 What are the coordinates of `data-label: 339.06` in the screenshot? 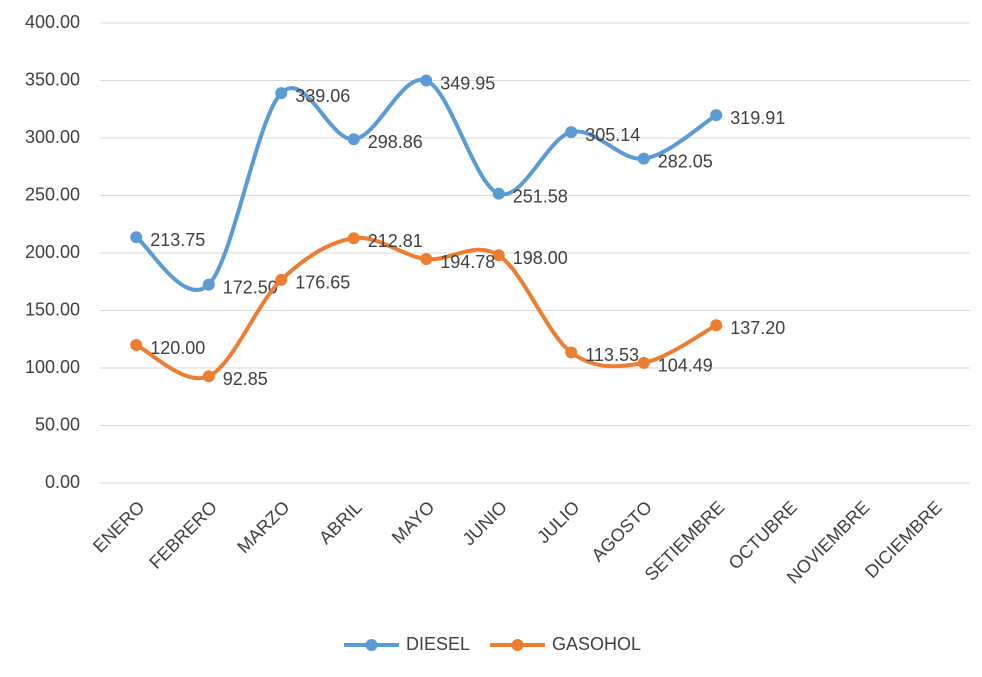 It's located at (322, 96).